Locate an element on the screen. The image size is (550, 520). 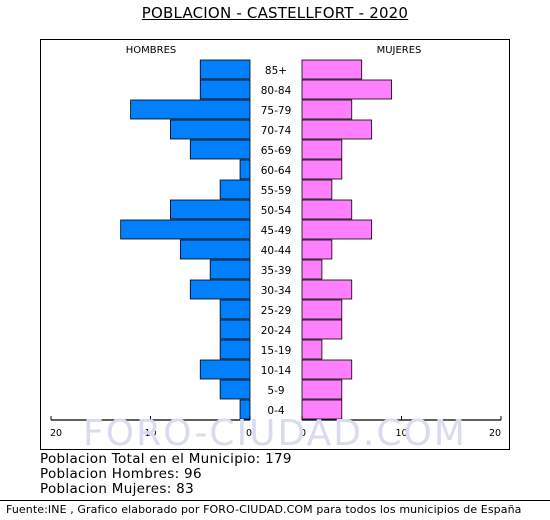
age-group-label: 80-84 is located at coordinates (276, 91).